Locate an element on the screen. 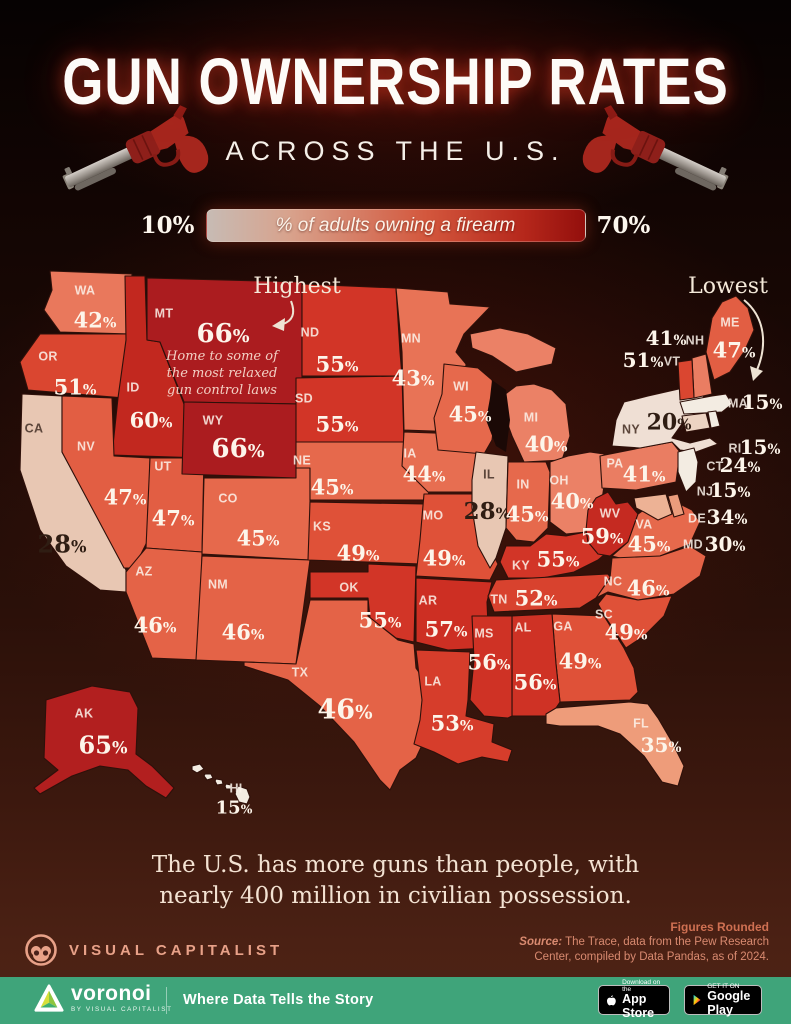 This screenshot has width=791, height=1024. state-value-UT: 47% is located at coordinates (173, 517).